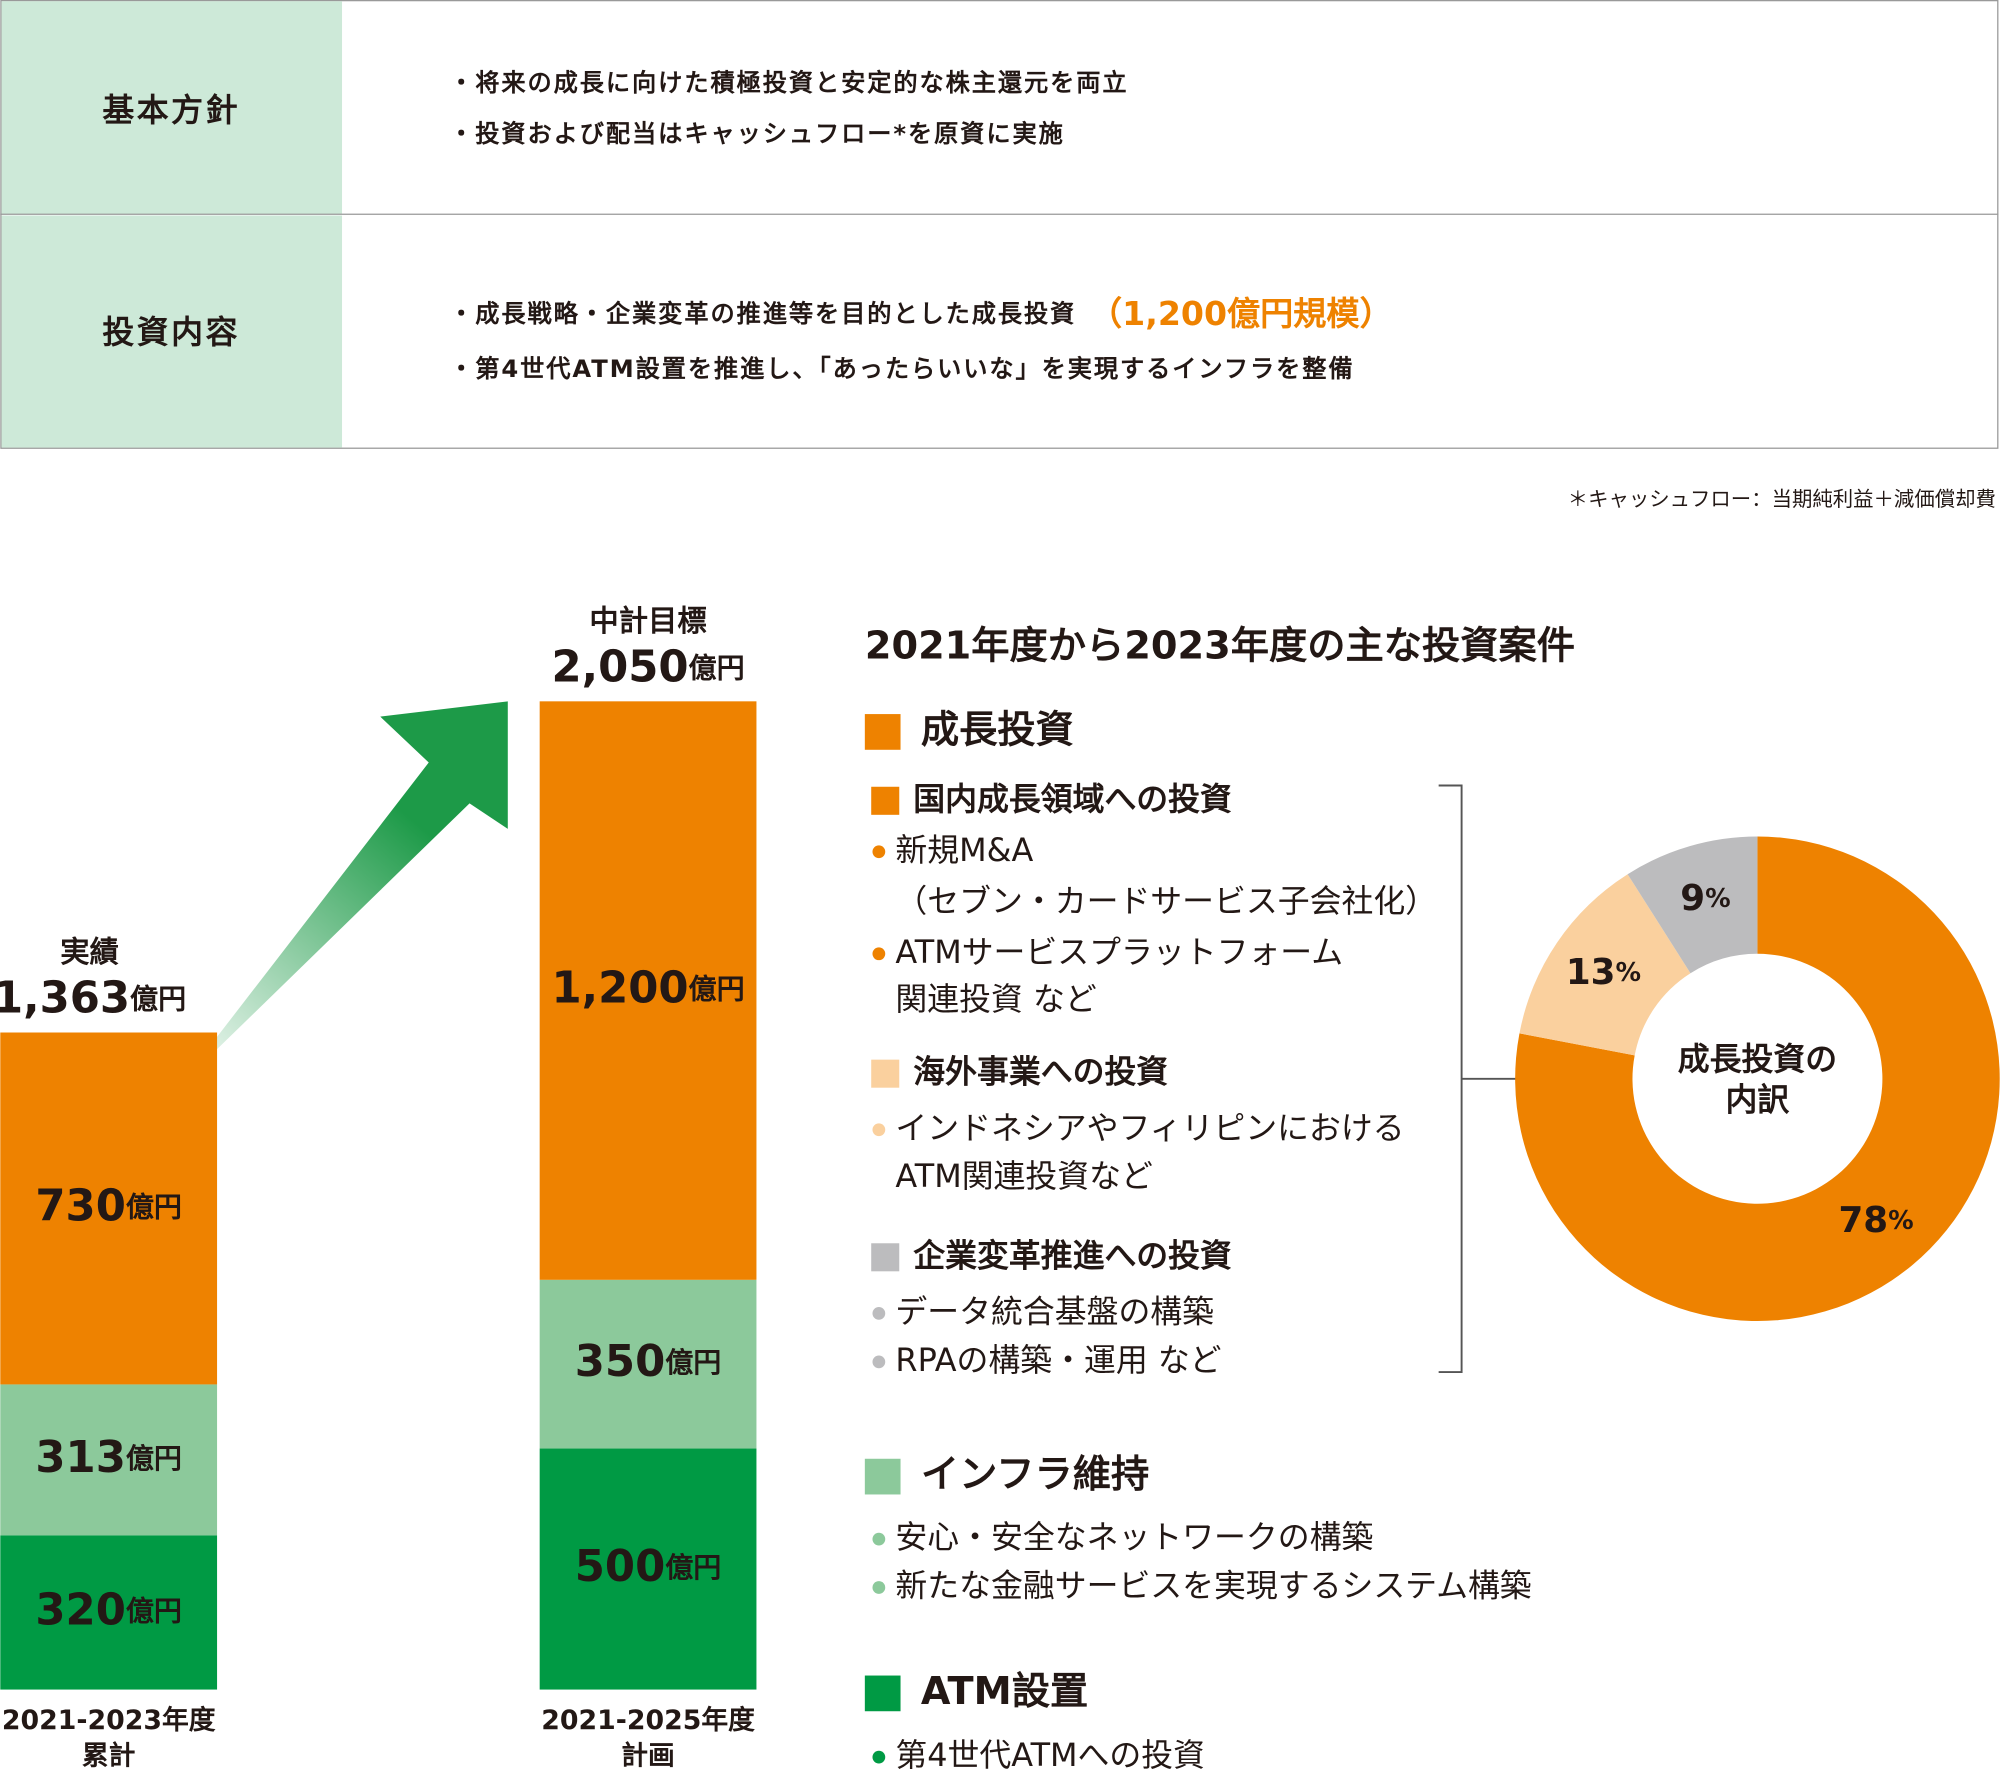  Describe the element at coordinates (1220, 645) in the screenshot. I see `list-title: 2021年度から2023年度の主な投資案件` at that location.